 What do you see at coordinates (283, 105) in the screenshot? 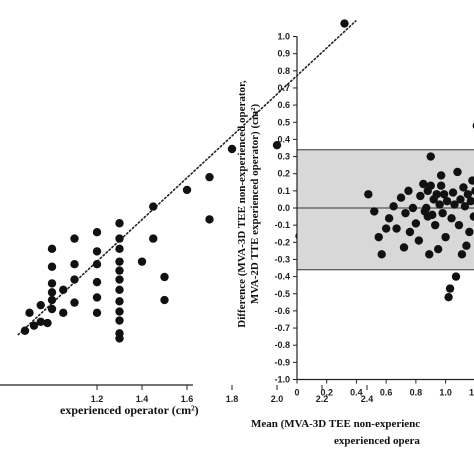
I see `right-y-tick-label: 0.6` at bounding box center [283, 105].